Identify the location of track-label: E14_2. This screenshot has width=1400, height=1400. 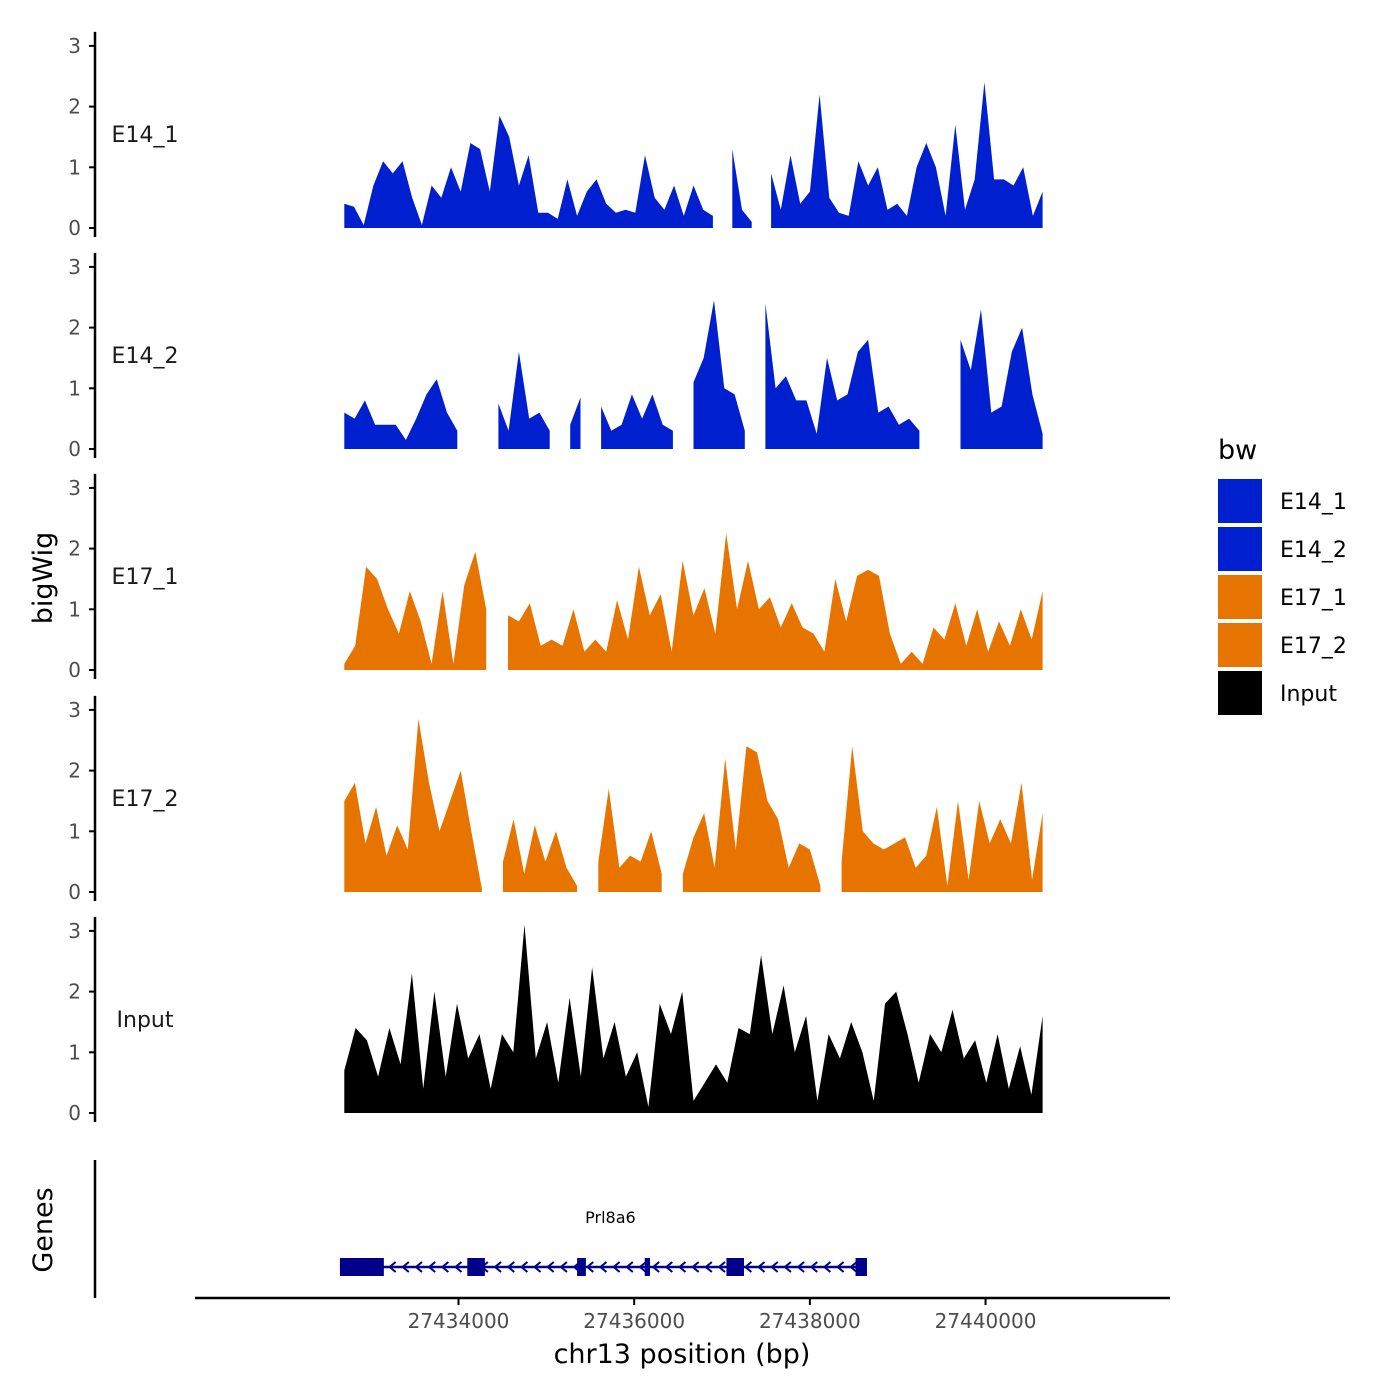
(145, 356).